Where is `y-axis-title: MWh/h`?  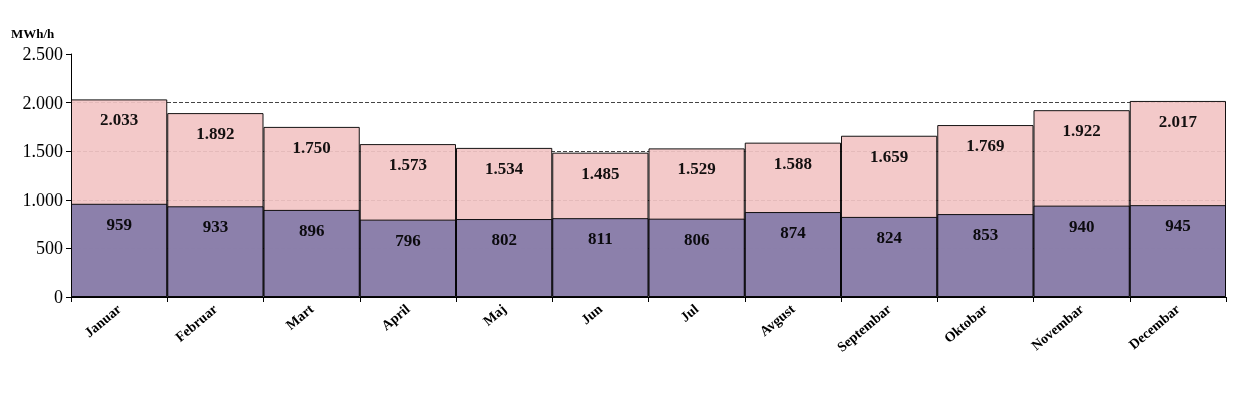 y-axis-title: MWh/h is located at coordinates (33, 33).